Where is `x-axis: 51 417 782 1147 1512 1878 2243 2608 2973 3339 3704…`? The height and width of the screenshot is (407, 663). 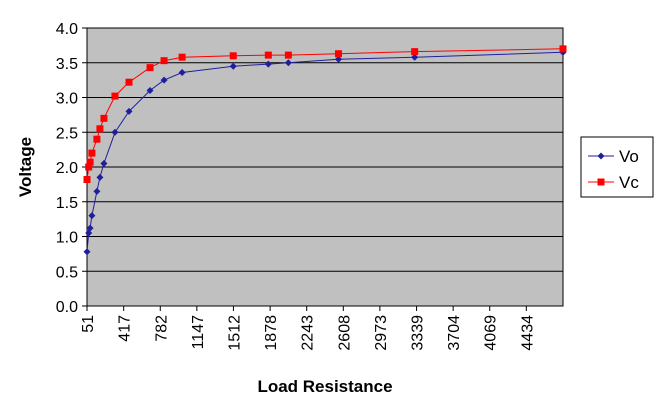
x-axis: 51 417 782 1147 1512 1878 2243 2608 2973 3339 3704… is located at coordinates (308, 328).